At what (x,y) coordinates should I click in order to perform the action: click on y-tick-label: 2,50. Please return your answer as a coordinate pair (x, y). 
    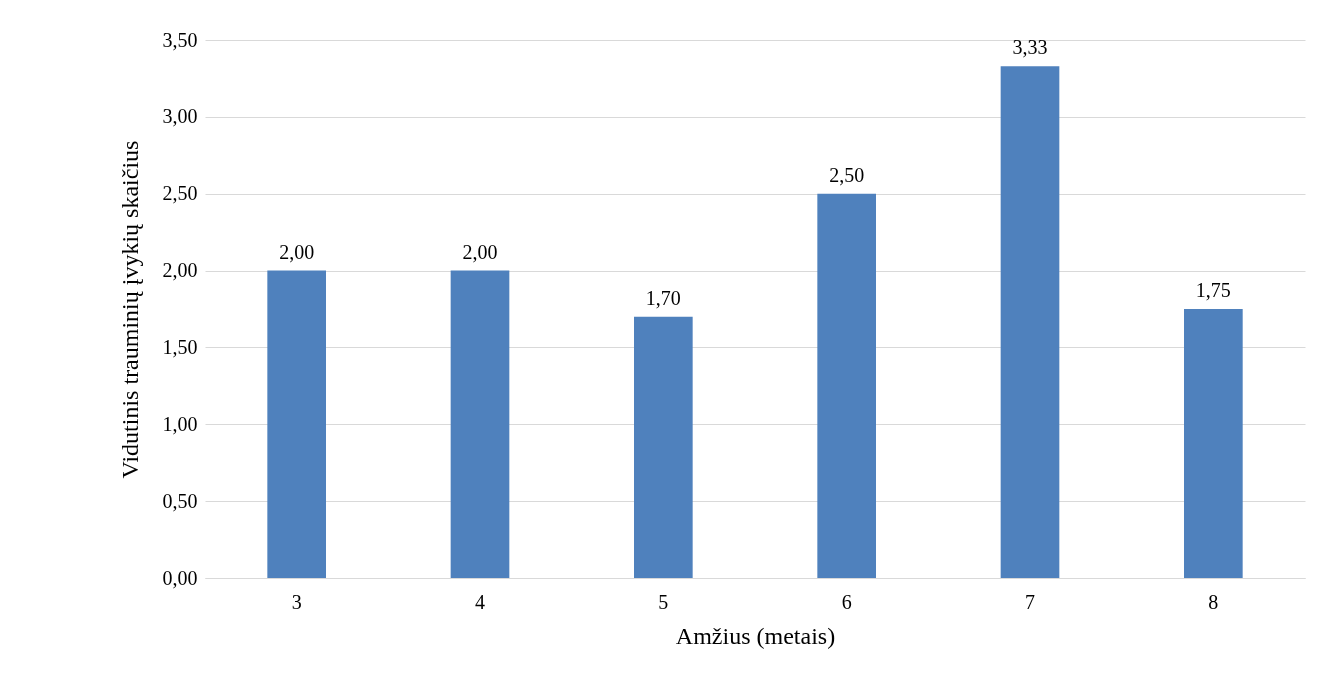
    Looking at the image, I should click on (180, 193).